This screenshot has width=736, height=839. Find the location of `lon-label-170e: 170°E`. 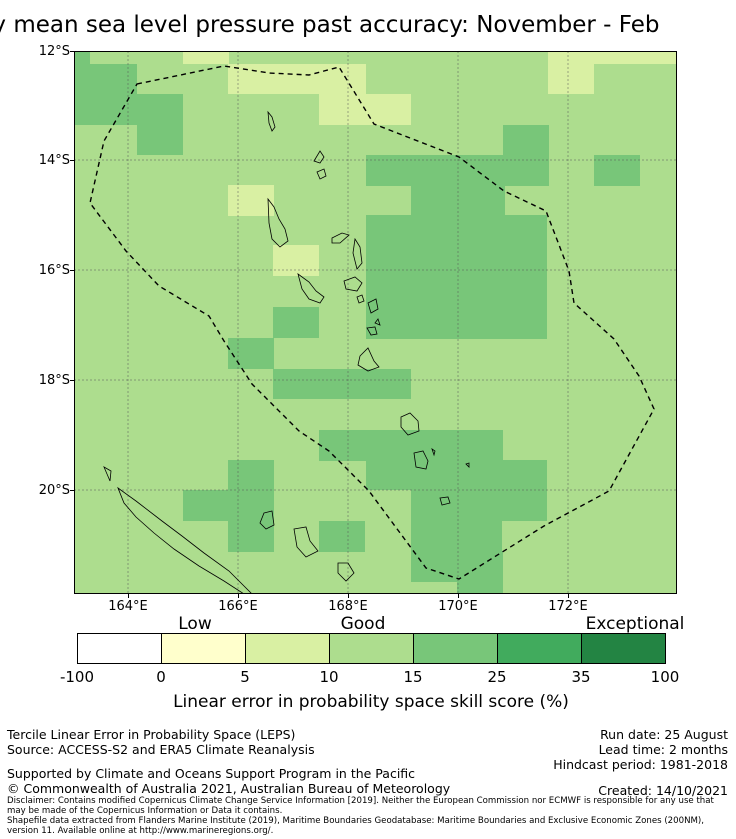

lon-label-170e: 170°E is located at coordinates (458, 606).